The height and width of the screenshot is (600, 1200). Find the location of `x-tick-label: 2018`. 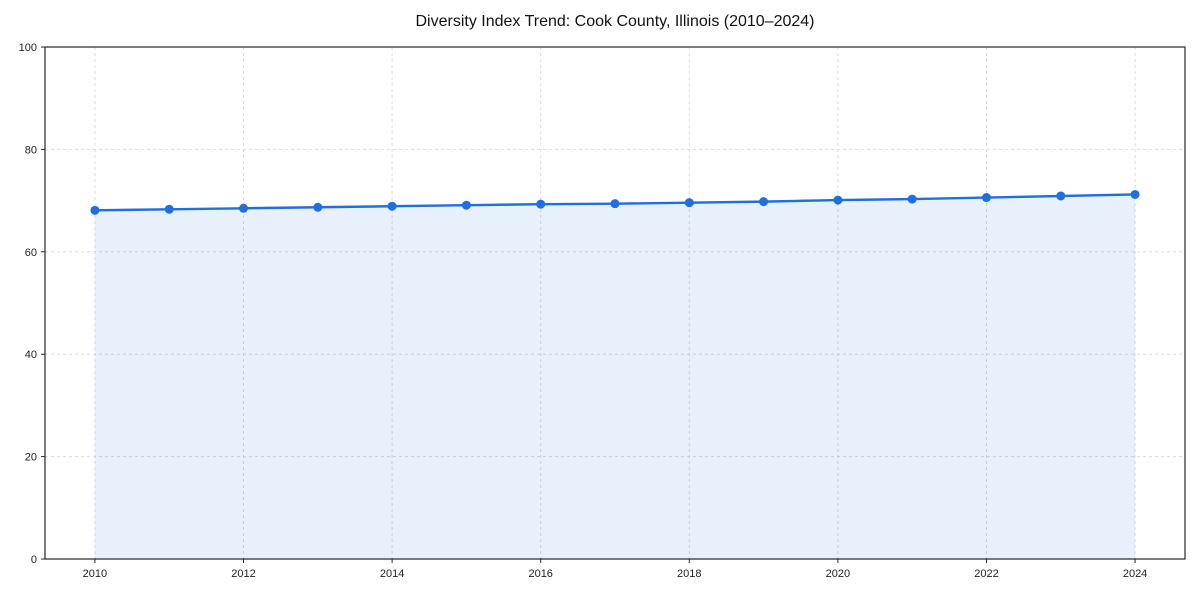

x-tick-label: 2018 is located at coordinates (689, 574).